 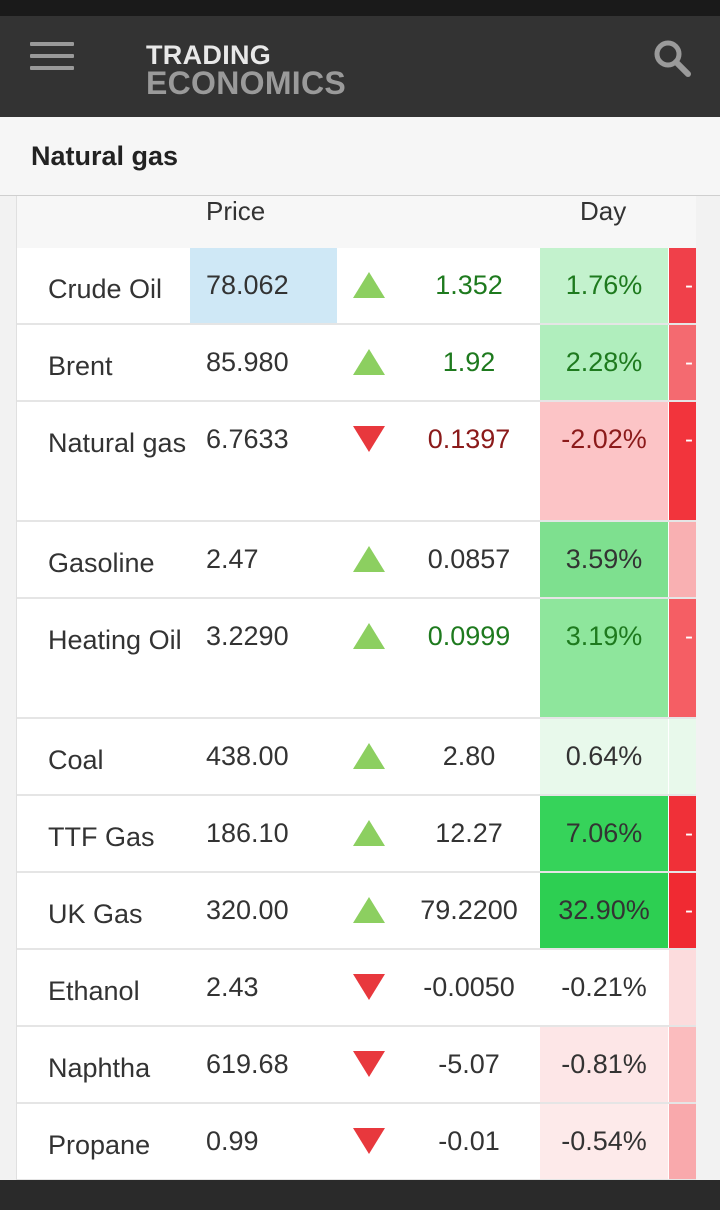 What do you see at coordinates (247, 439) in the screenshot?
I see `price-value: 6.7633` at bounding box center [247, 439].